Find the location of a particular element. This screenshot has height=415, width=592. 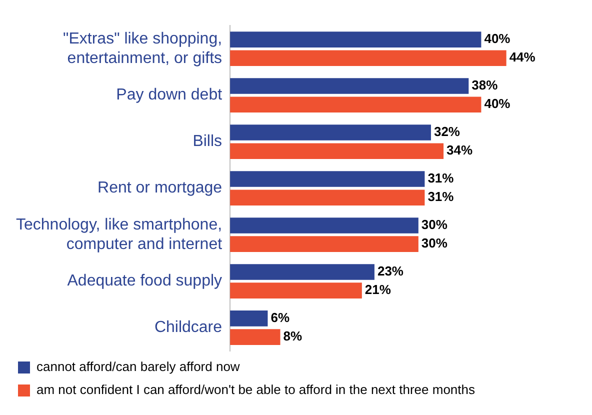

data-label: 44% is located at coordinates (522, 57).